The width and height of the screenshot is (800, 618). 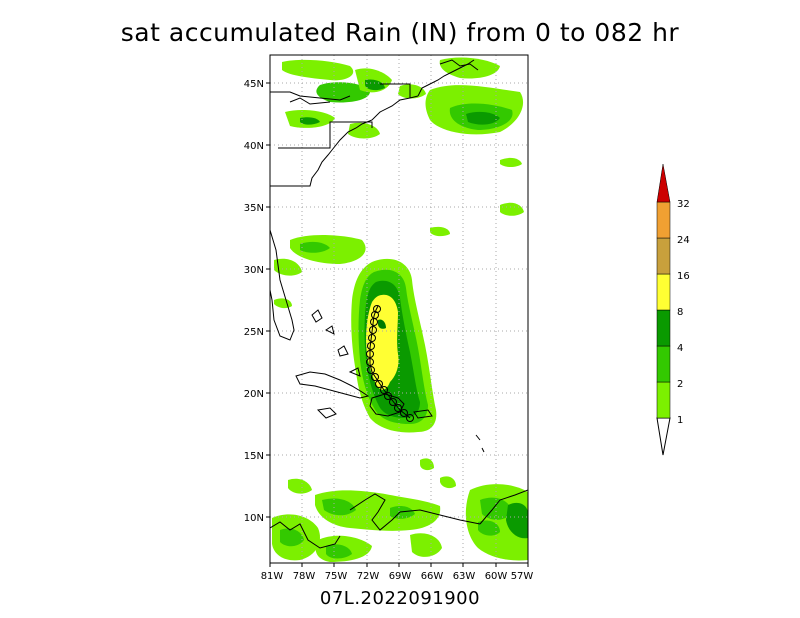 What do you see at coordinates (496, 576) in the screenshot?
I see `lon-label-60w: 60W` at bounding box center [496, 576].